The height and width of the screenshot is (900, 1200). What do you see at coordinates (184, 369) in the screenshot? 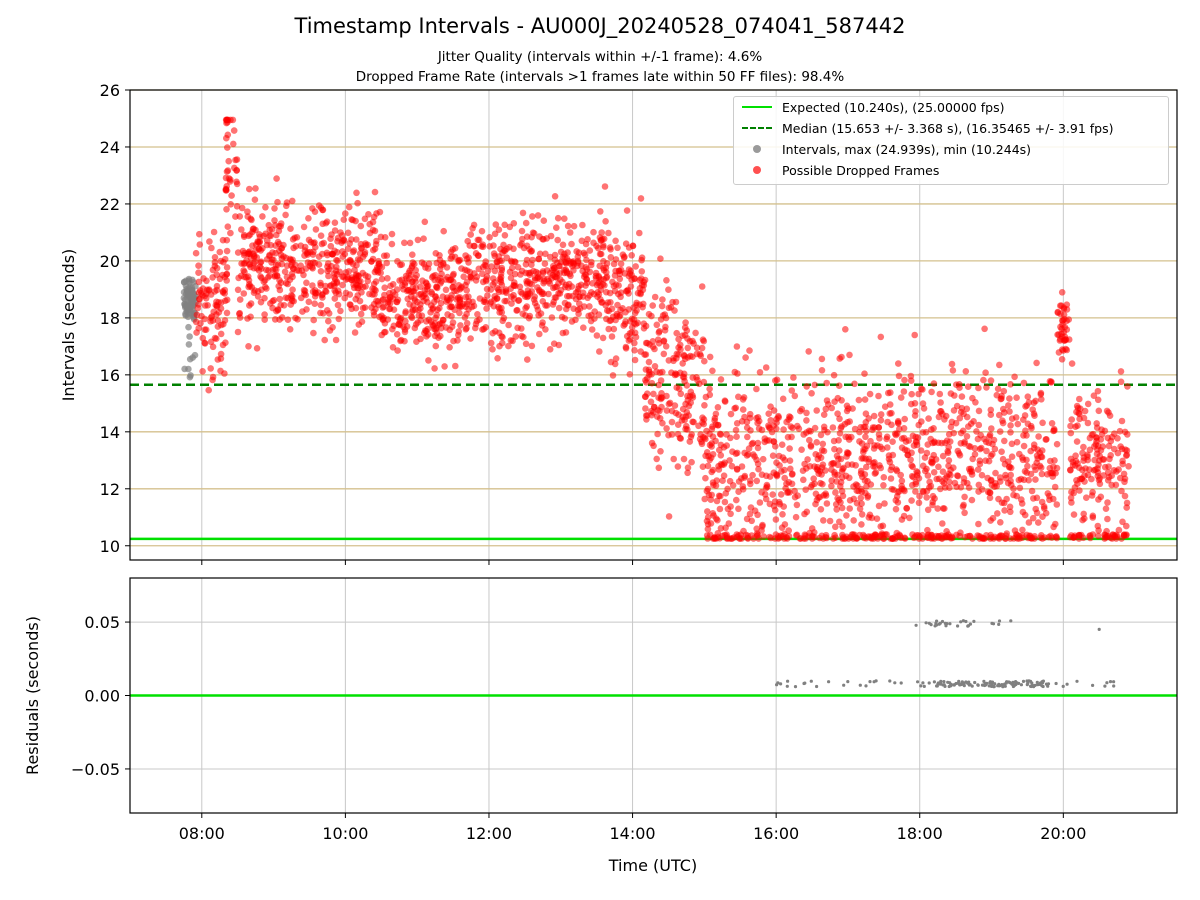
I see `interval-point` at bounding box center [184, 369].